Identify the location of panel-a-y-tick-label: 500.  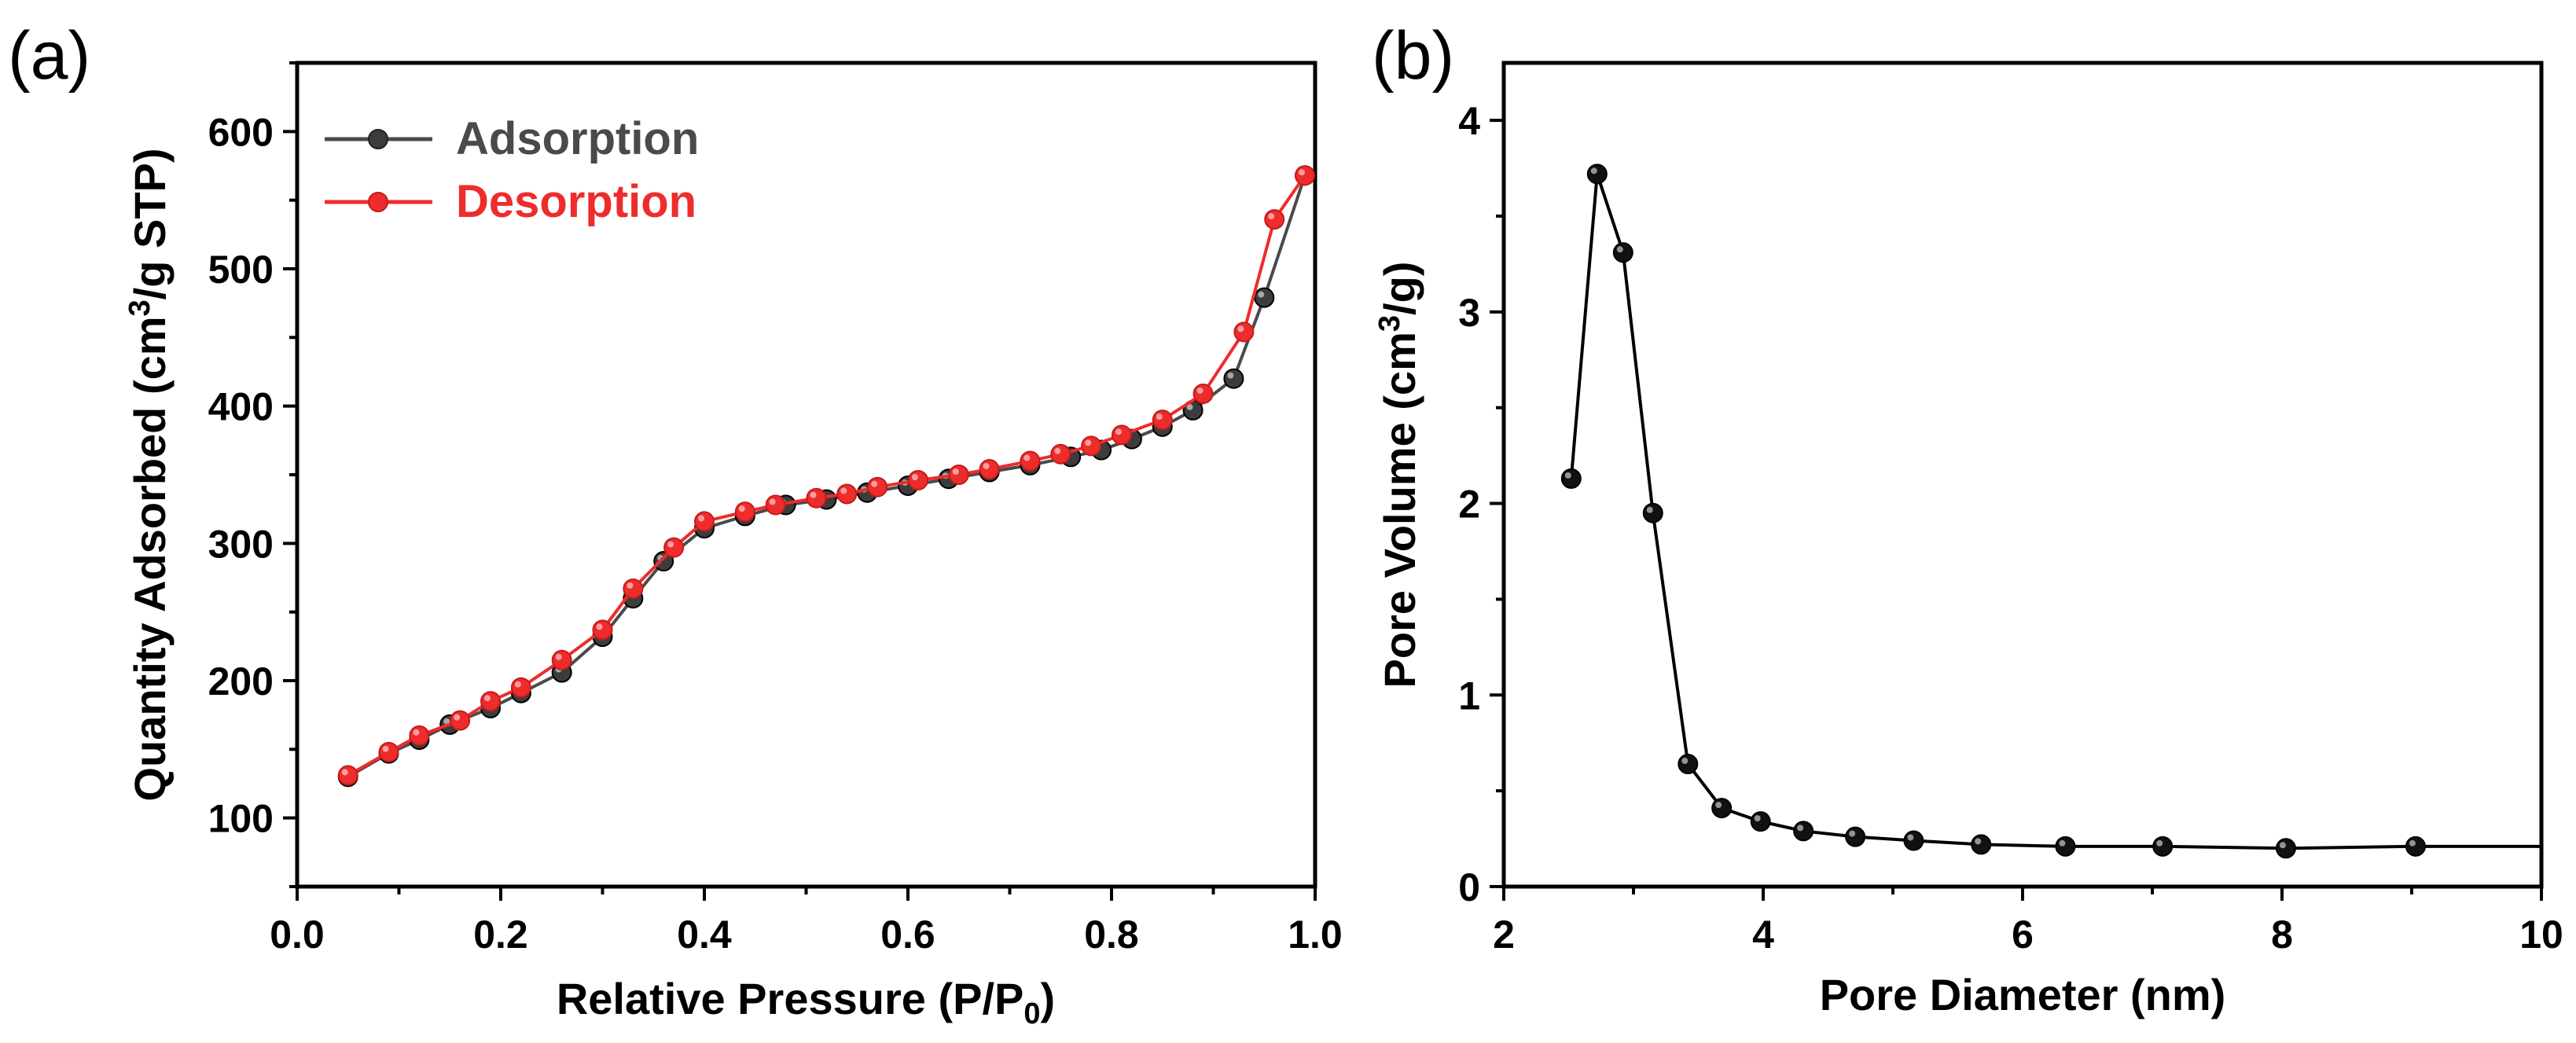
(241, 270).